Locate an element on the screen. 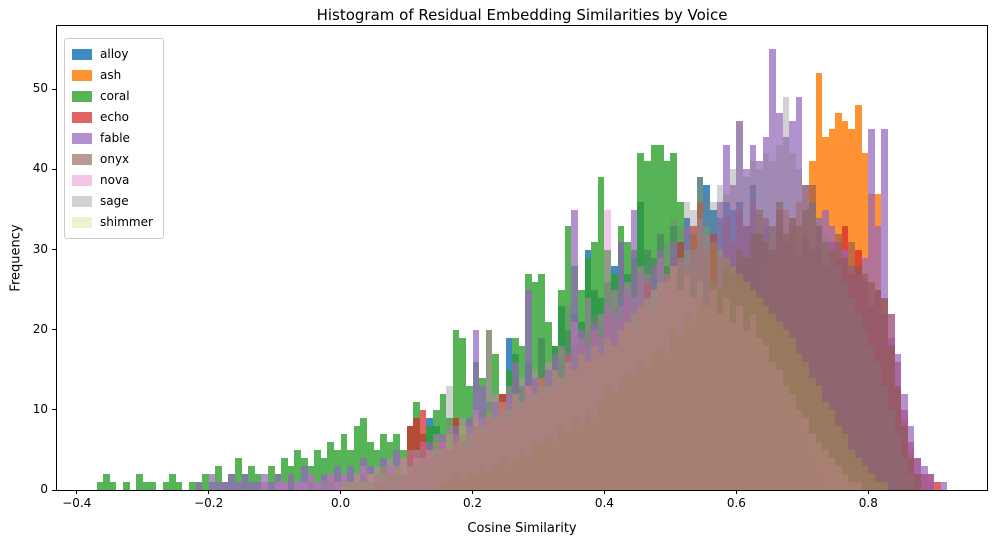  histogram-bar-echo is located at coordinates (410, 457).